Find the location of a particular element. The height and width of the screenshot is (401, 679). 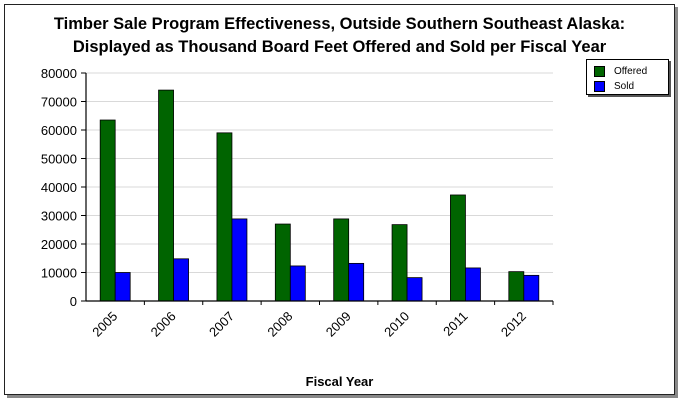

x-tick-label: 2009 is located at coordinates (338, 324).